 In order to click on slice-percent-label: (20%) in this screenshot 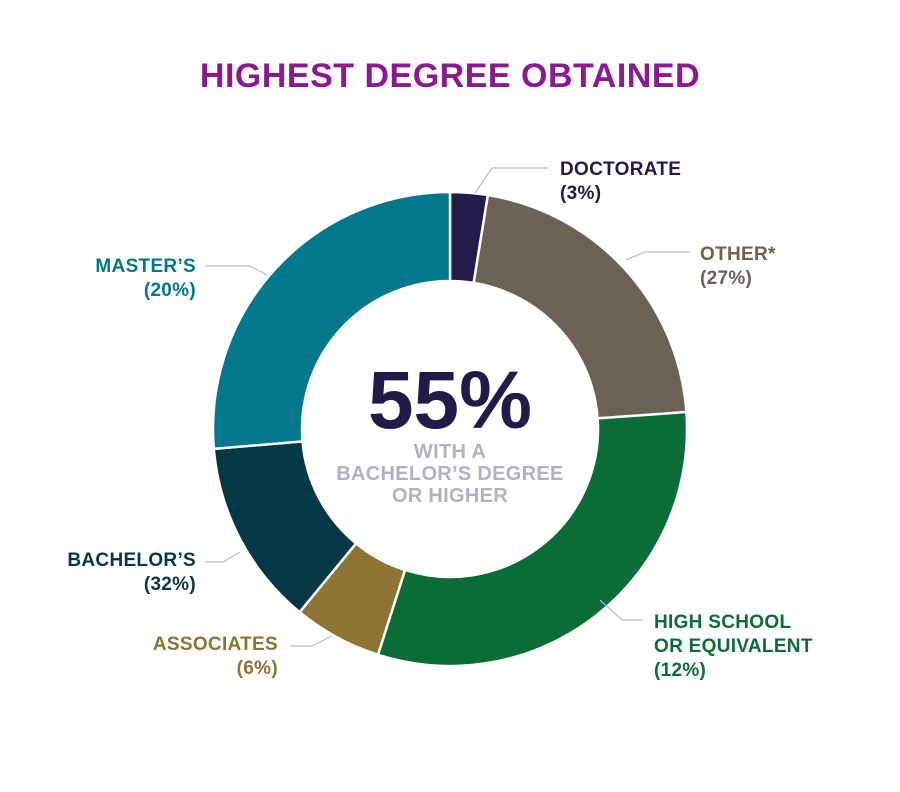, I will do `click(170, 290)`.